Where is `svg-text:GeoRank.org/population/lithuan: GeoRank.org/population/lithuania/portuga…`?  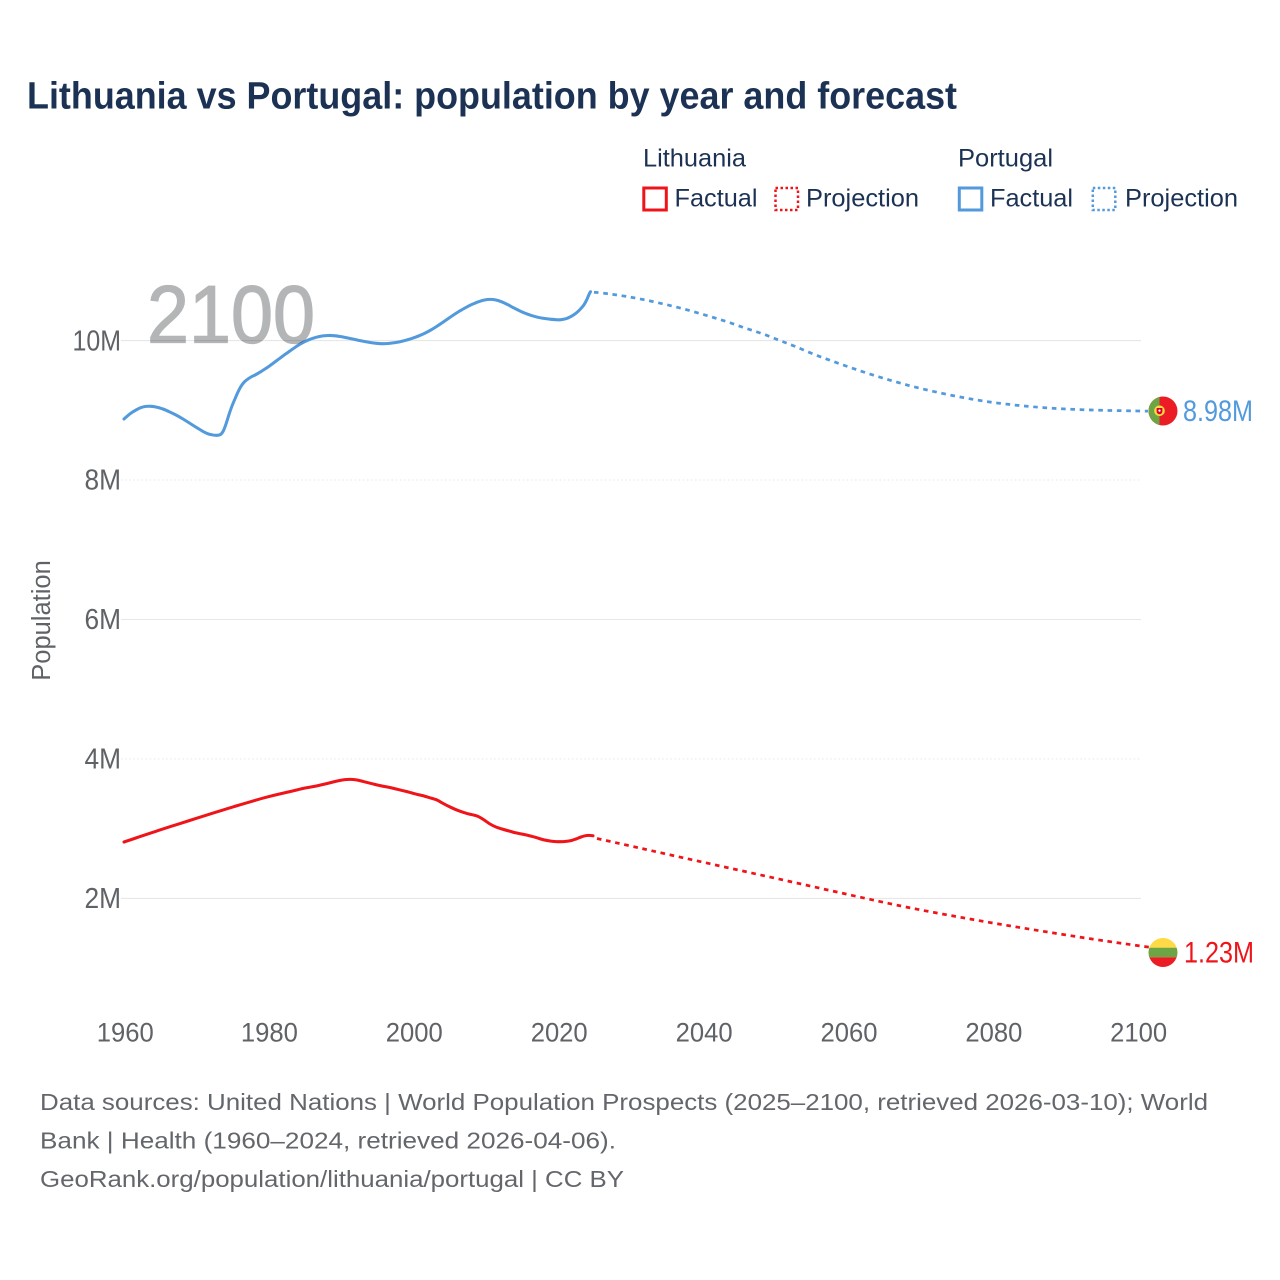 svg-text:GeoRank.org/population/lithuan: GeoRank.org/population/lithuania/portuga… is located at coordinates (332, 1179).